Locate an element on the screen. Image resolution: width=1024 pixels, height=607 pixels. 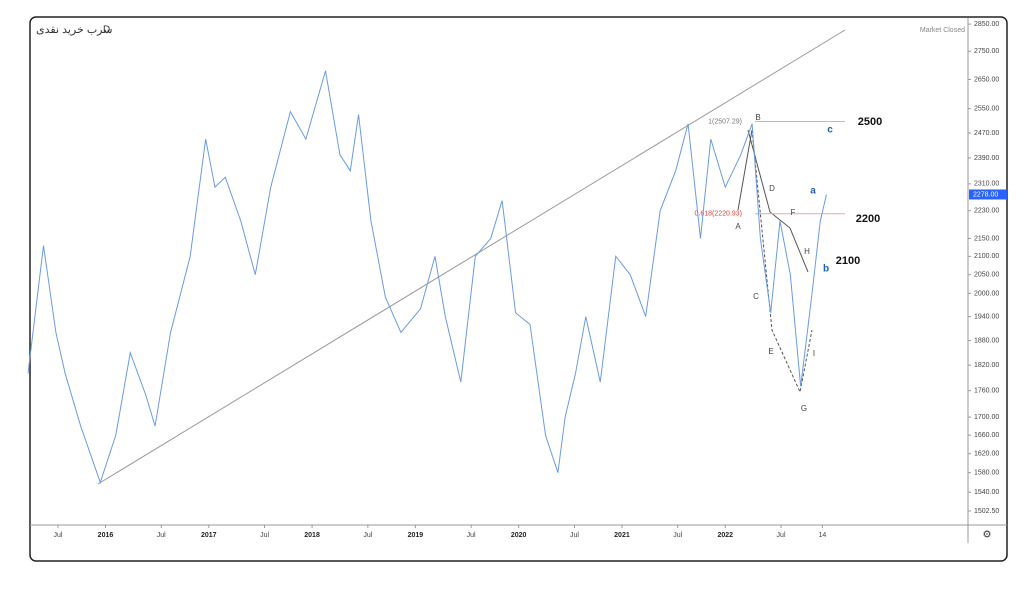
y-tick-label: 2150.00 is located at coordinates (986, 238).